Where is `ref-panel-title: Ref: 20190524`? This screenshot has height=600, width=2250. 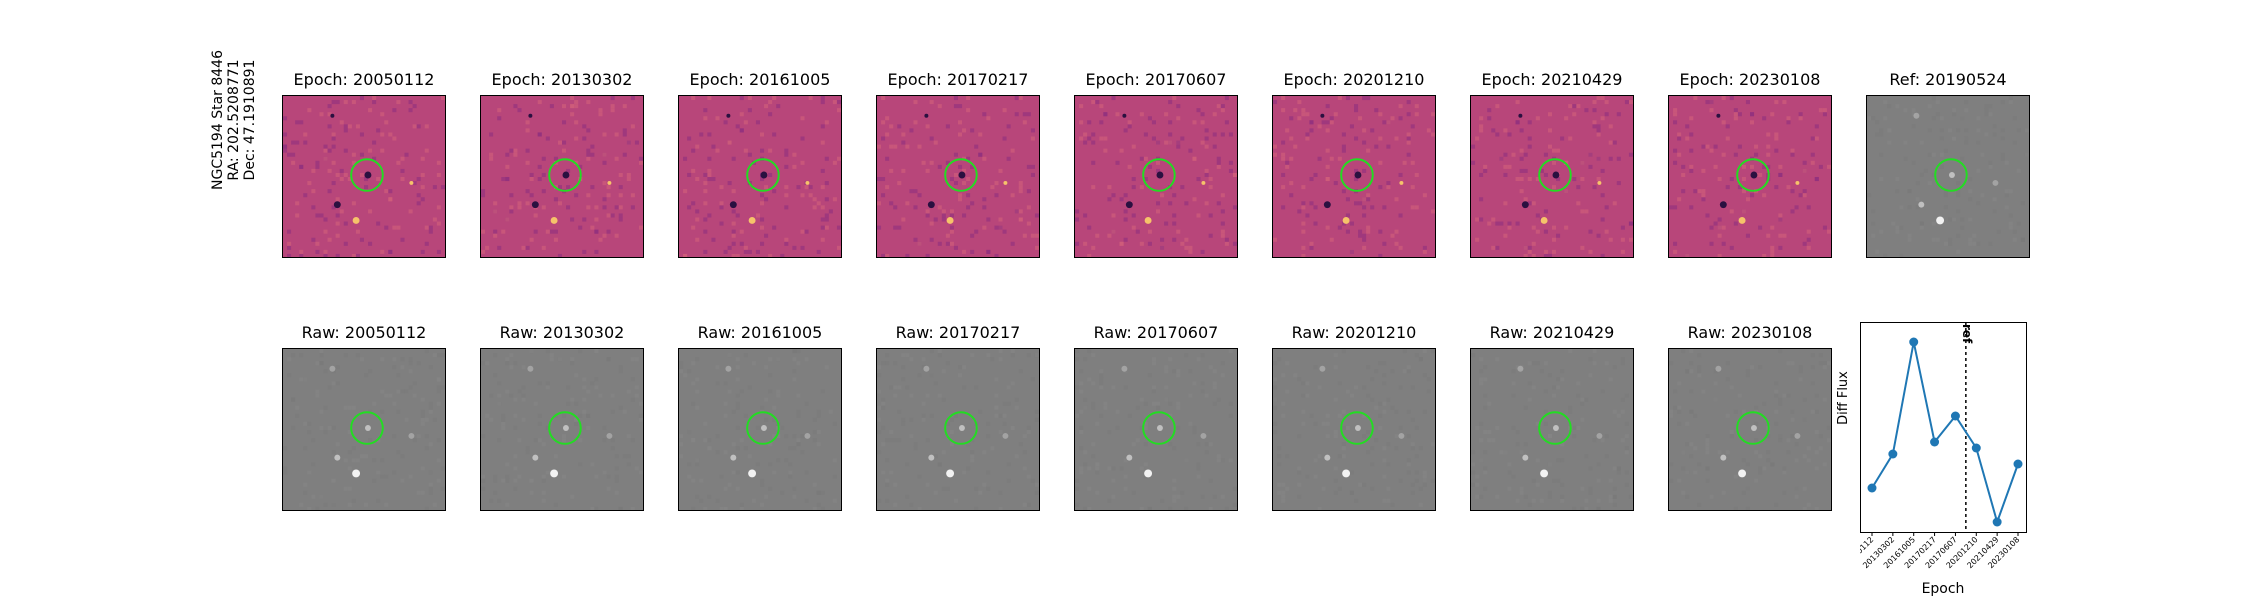 ref-panel-title: Ref: 20190524 is located at coordinates (1948, 79).